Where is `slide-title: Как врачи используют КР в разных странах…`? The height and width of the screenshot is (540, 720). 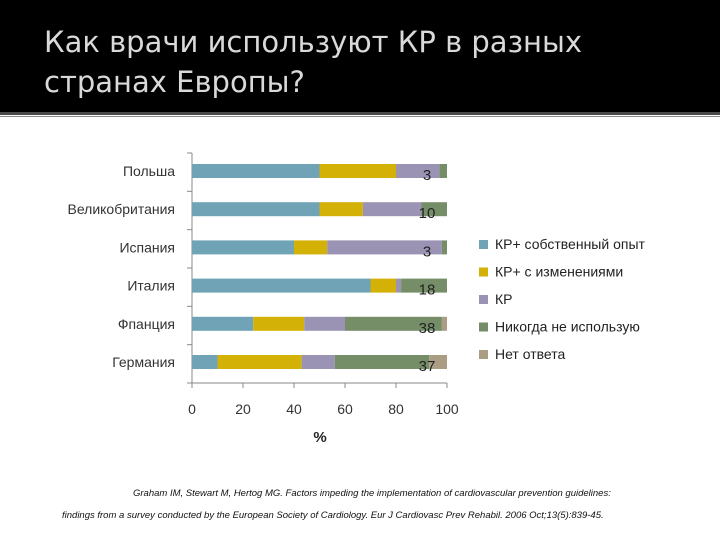
slide-title: Как врачи используют КР в разных странах… is located at coordinates (313, 62).